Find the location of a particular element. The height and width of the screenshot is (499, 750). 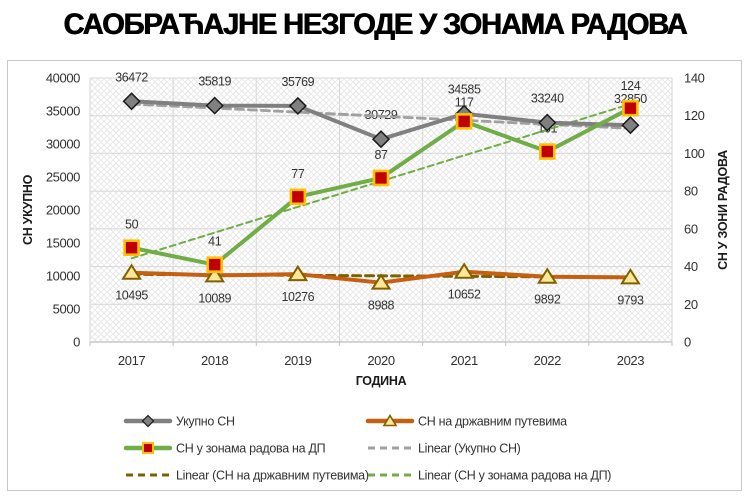

data-label: 34585 is located at coordinates (464, 90).